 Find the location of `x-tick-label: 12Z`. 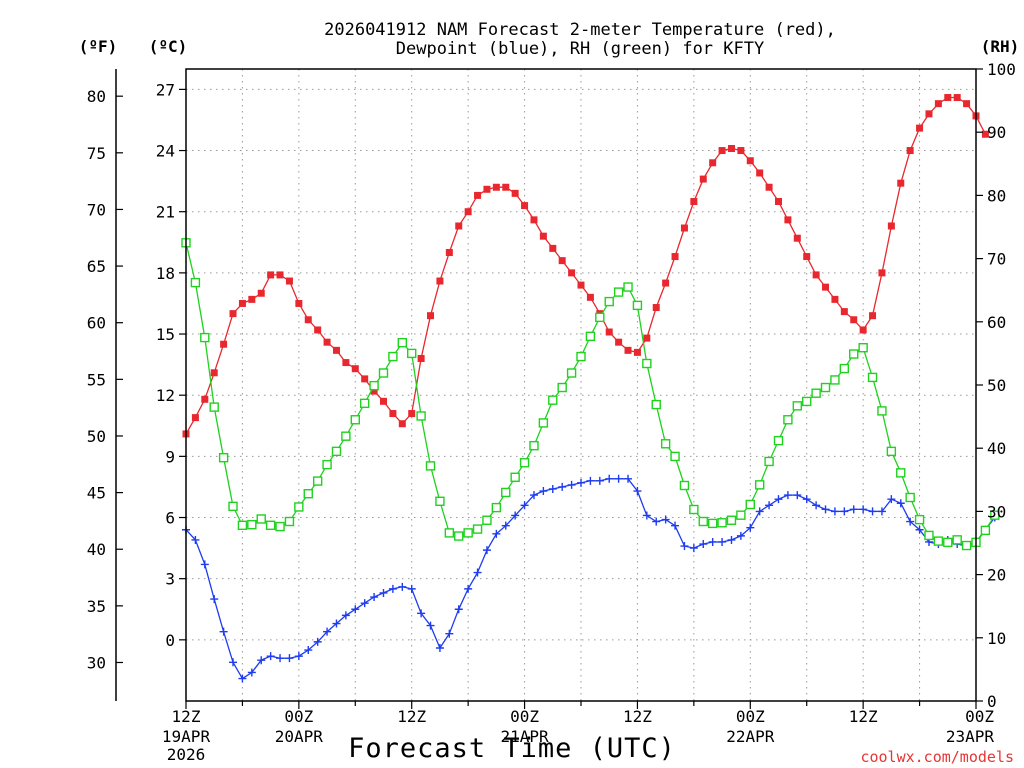

x-tick-label: 12Z is located at coordinates (186, 716).